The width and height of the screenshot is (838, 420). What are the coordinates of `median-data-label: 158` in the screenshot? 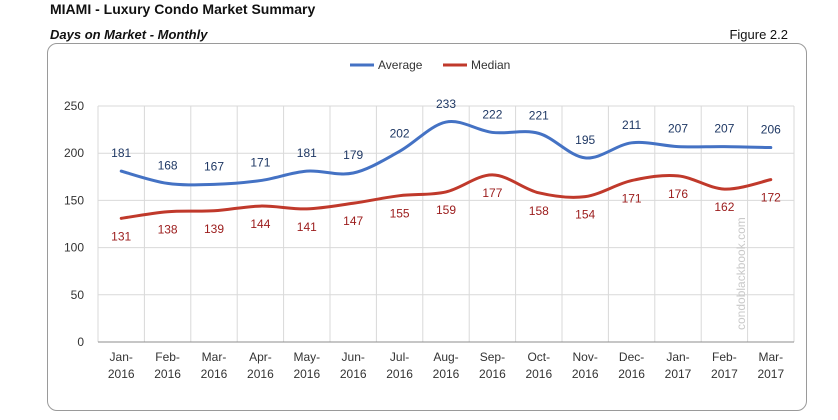 It's located at (539, 211).